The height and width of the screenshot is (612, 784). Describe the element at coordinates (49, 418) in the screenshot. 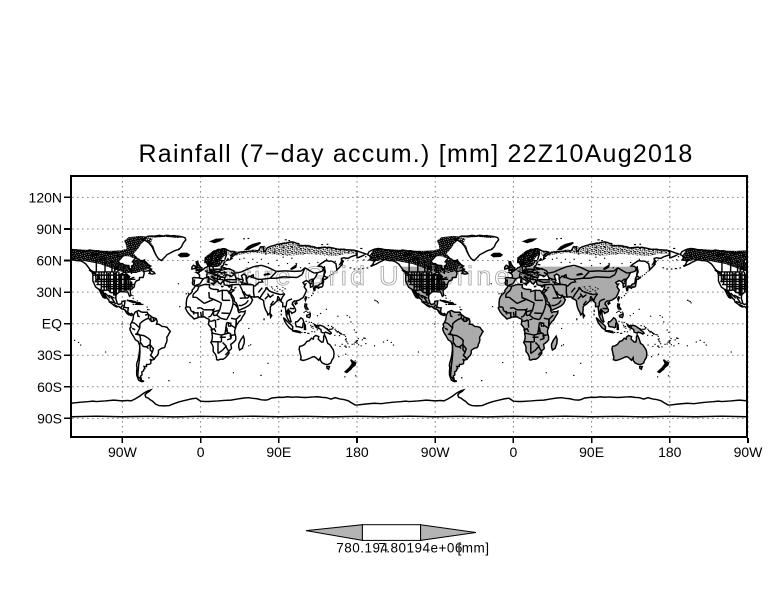

I see `svg-text: 90S` at that location.